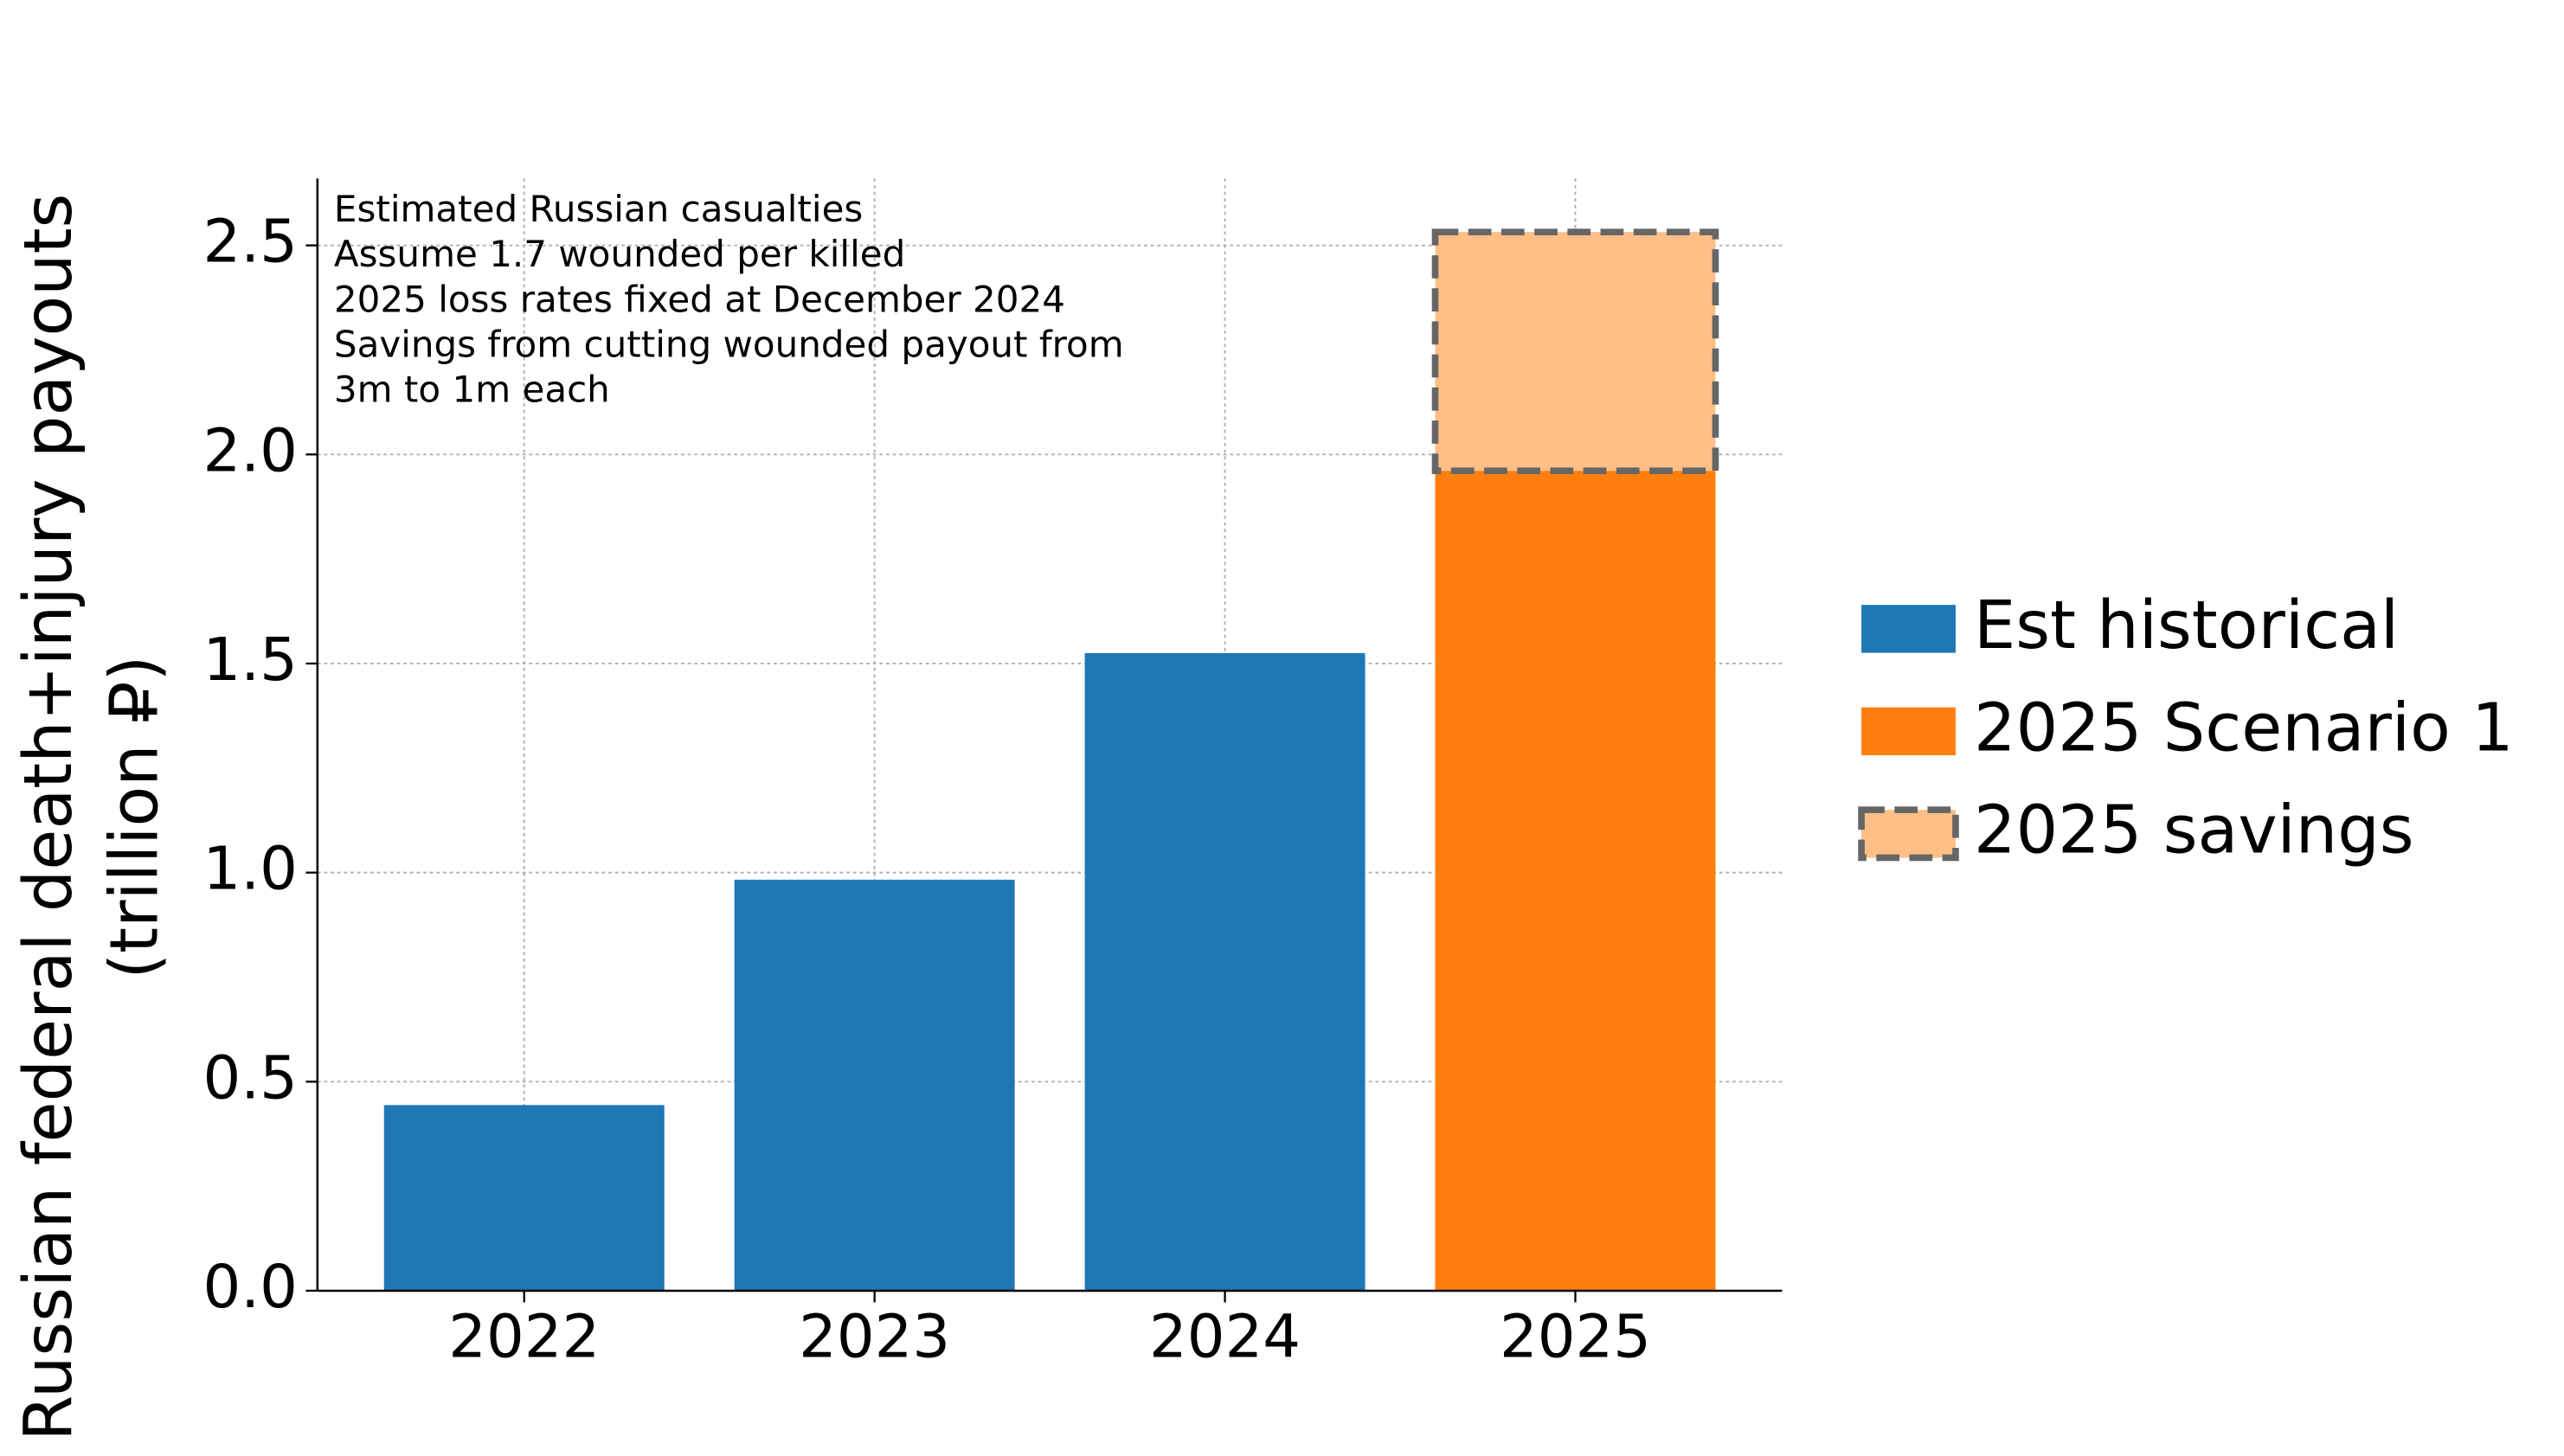  What do you see at coordinates (1225, 1336) in the screenshot?
I see `x-tick-label: 2024` at bounding box center [1225, 1336].